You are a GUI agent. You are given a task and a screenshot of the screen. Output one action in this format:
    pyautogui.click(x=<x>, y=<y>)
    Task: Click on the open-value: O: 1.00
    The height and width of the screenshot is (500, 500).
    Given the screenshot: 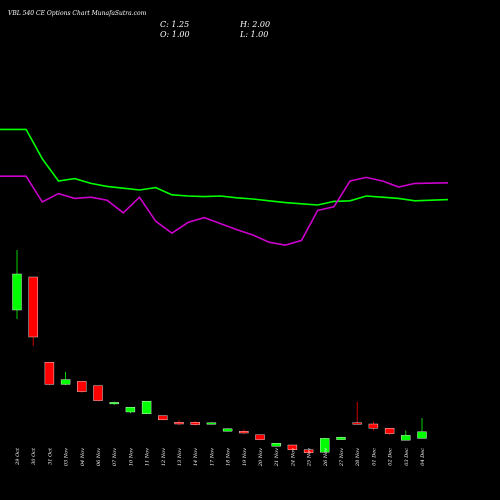 What is the action you would take?
    pyautogui.click(x=175, y=34)
    